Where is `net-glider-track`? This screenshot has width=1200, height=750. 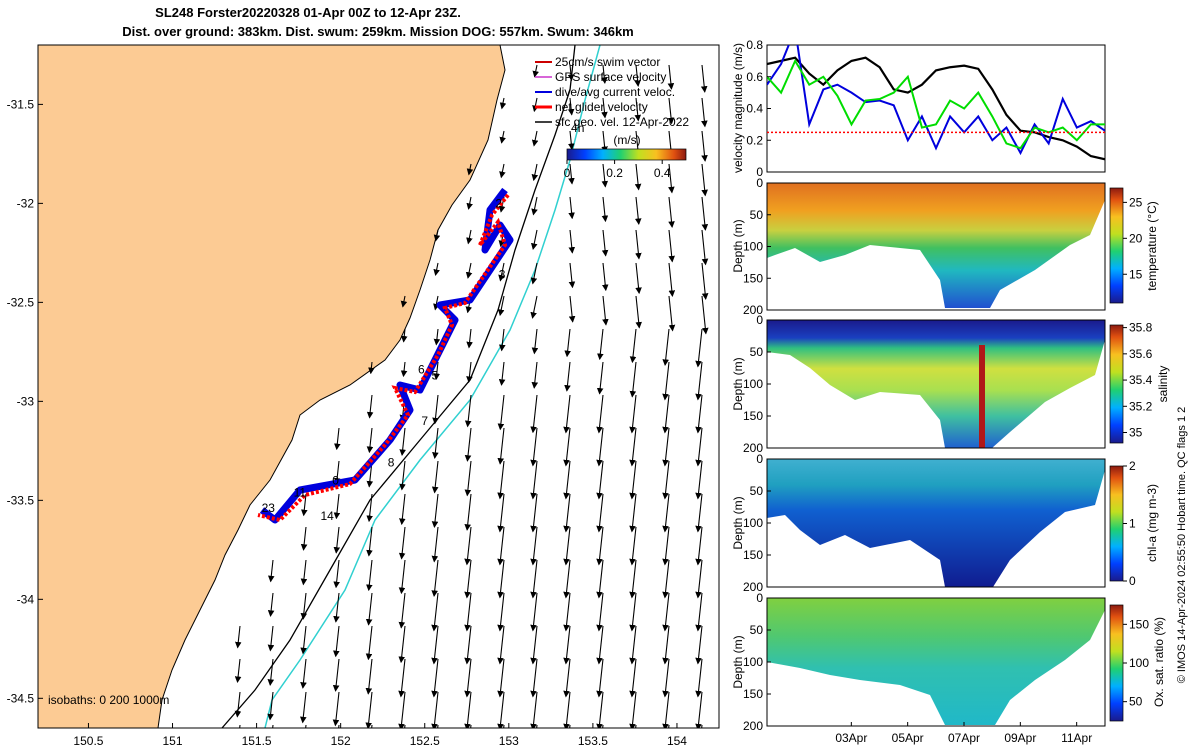
net-glider-track is located at coordinates (383, 358).